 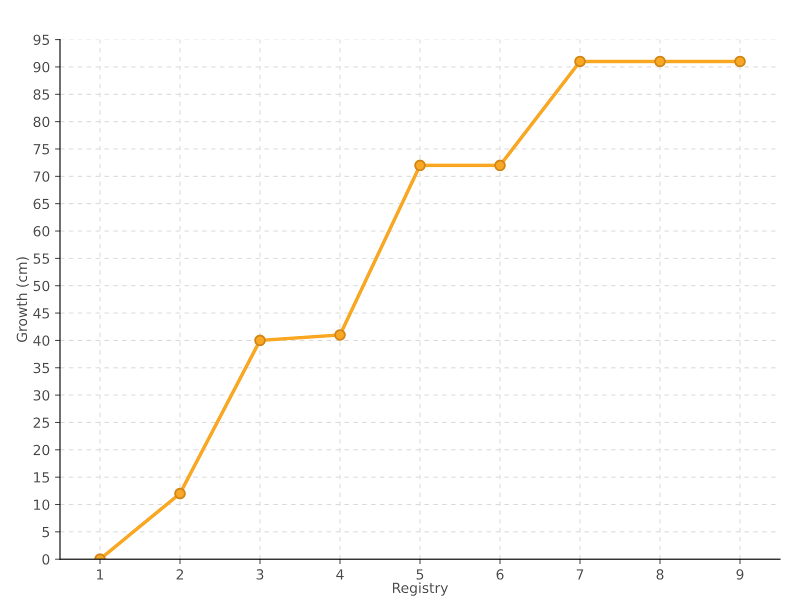 What do you see at coordinates (42, 204) in the screenshot?
I see `y-tick-label: 65` at bounding box center [42, 204].